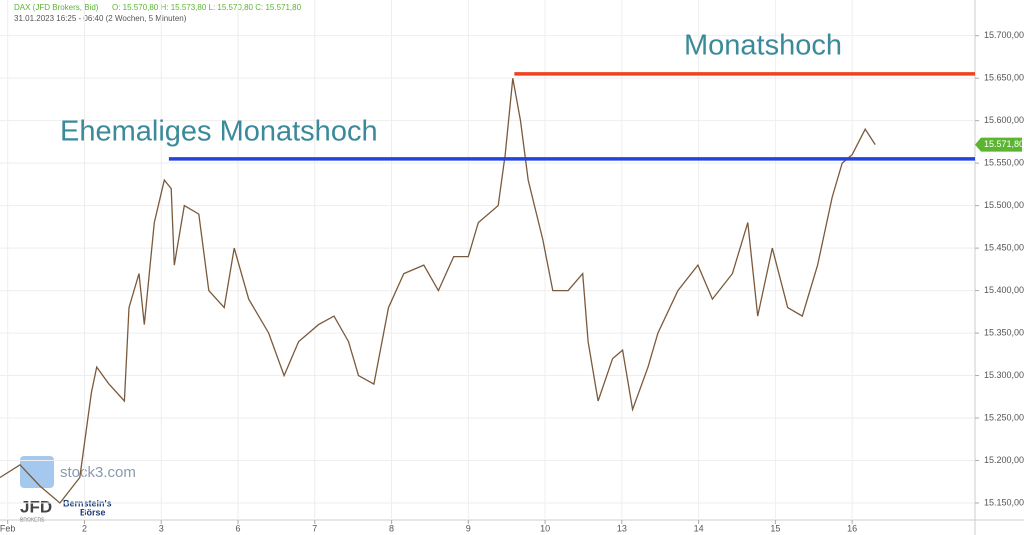  I want to click on price-tag-label: 15.571,80, so click(1004, 144).